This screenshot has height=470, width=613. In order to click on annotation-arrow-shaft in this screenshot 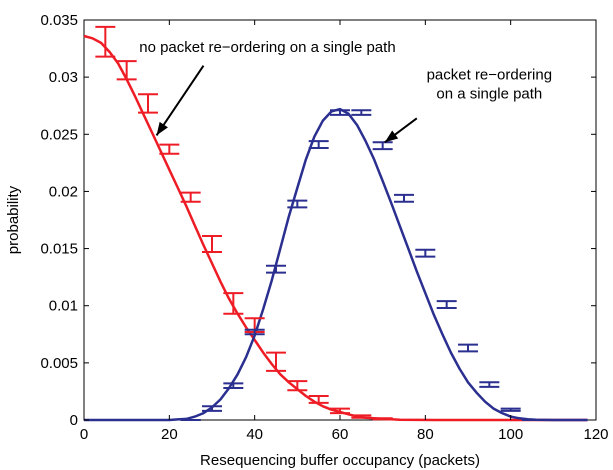, I will do `click(180, 100)`.